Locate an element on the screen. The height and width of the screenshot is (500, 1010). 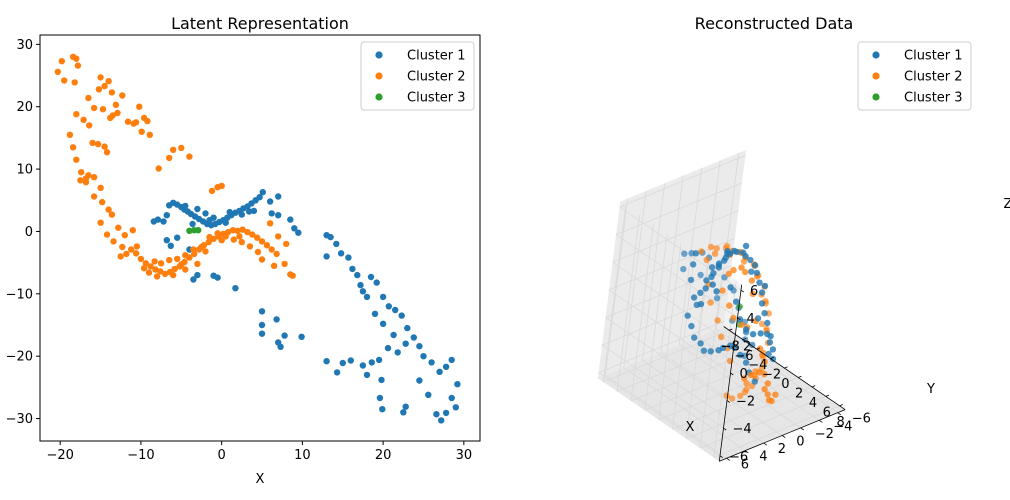
y-tick-label: 0 is located at coordinates (29, 232).